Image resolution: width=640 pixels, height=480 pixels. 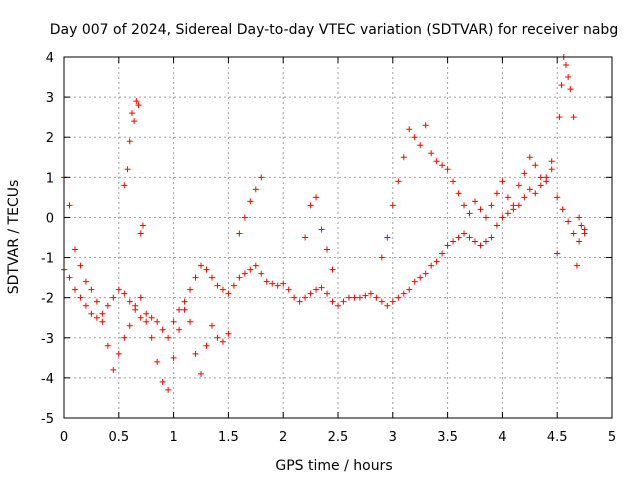 I want to click on x-tick-label: 4.5, so click(x=557, y=437).